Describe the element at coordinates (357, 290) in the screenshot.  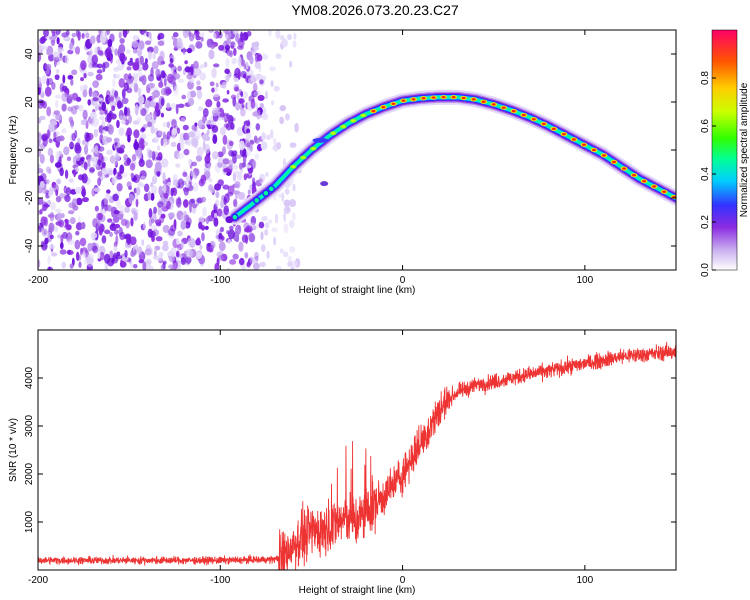
I see `spectrogram-x-label: Height of straight line (km)` at that location.